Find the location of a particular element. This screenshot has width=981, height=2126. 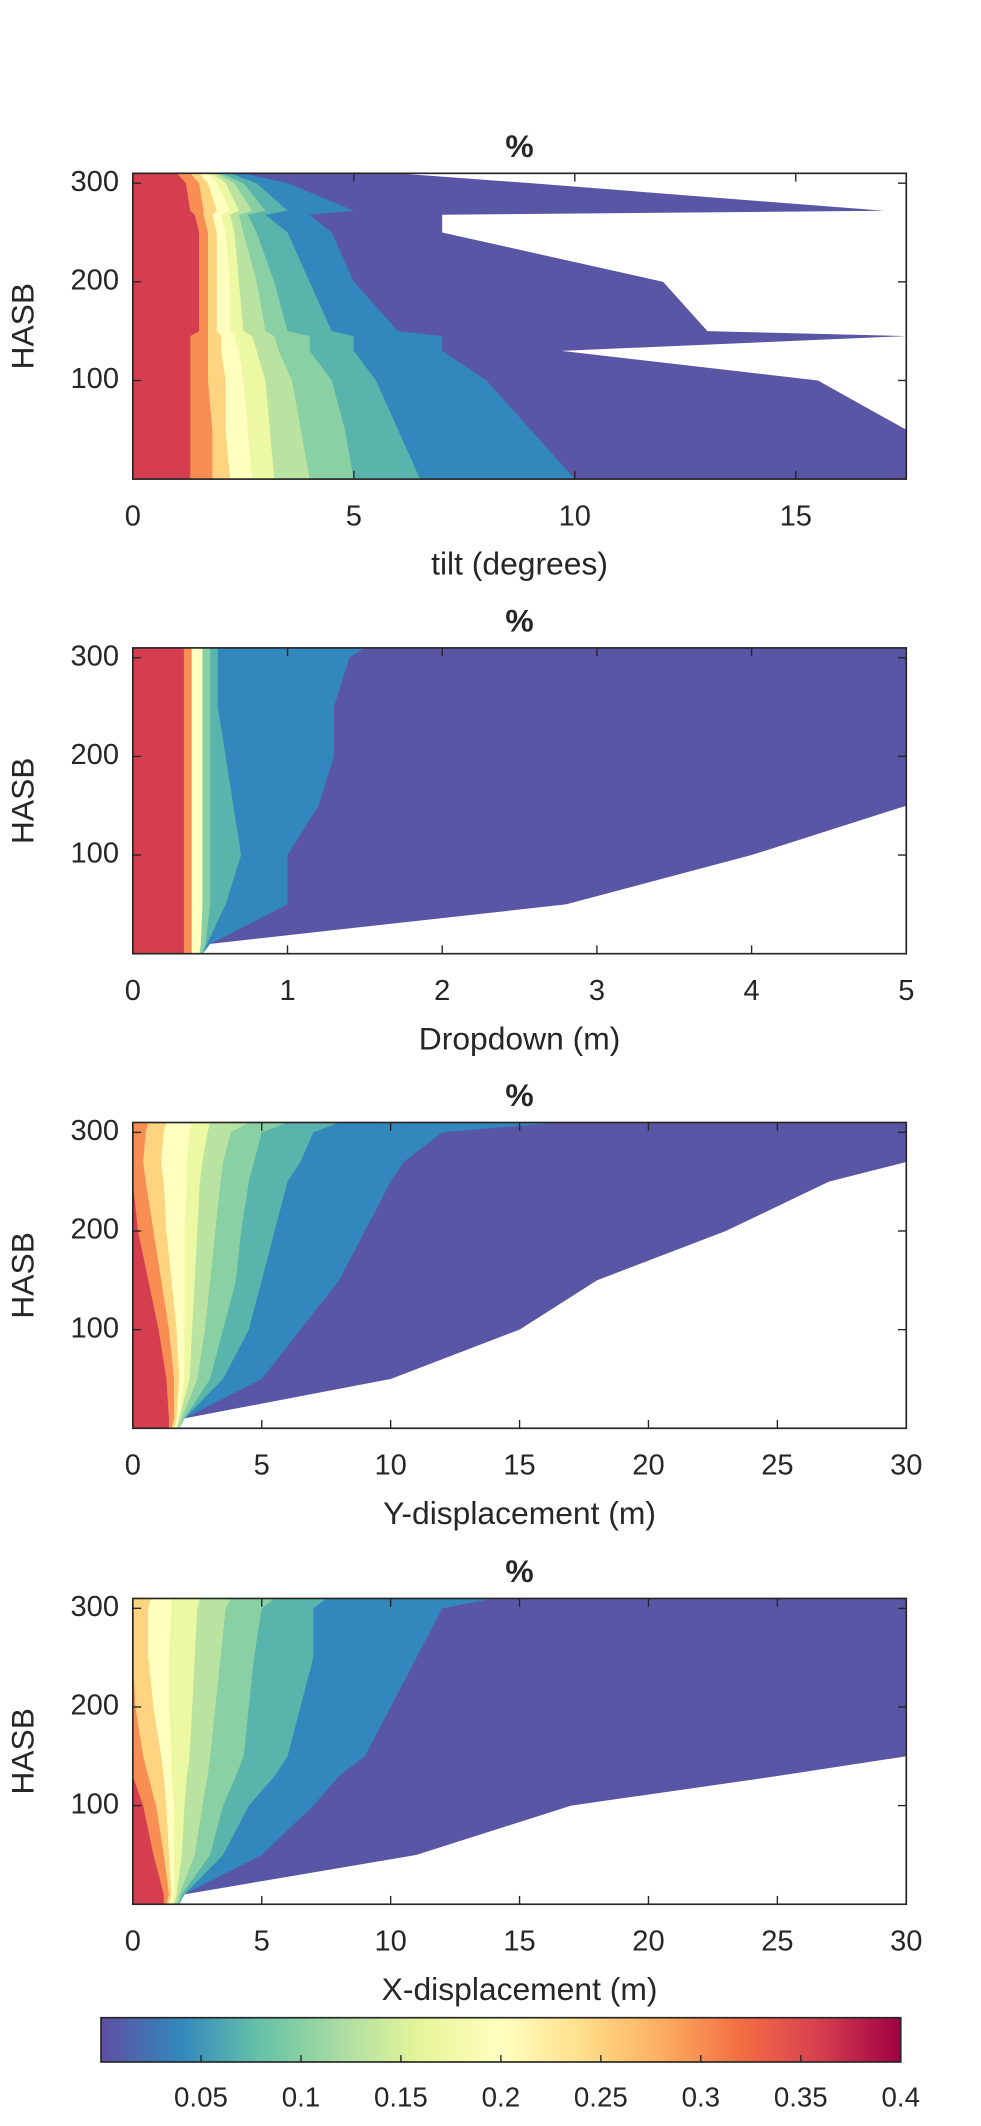

x-axis-label: Dropdown (m) is located at coordinates (520, 1038).